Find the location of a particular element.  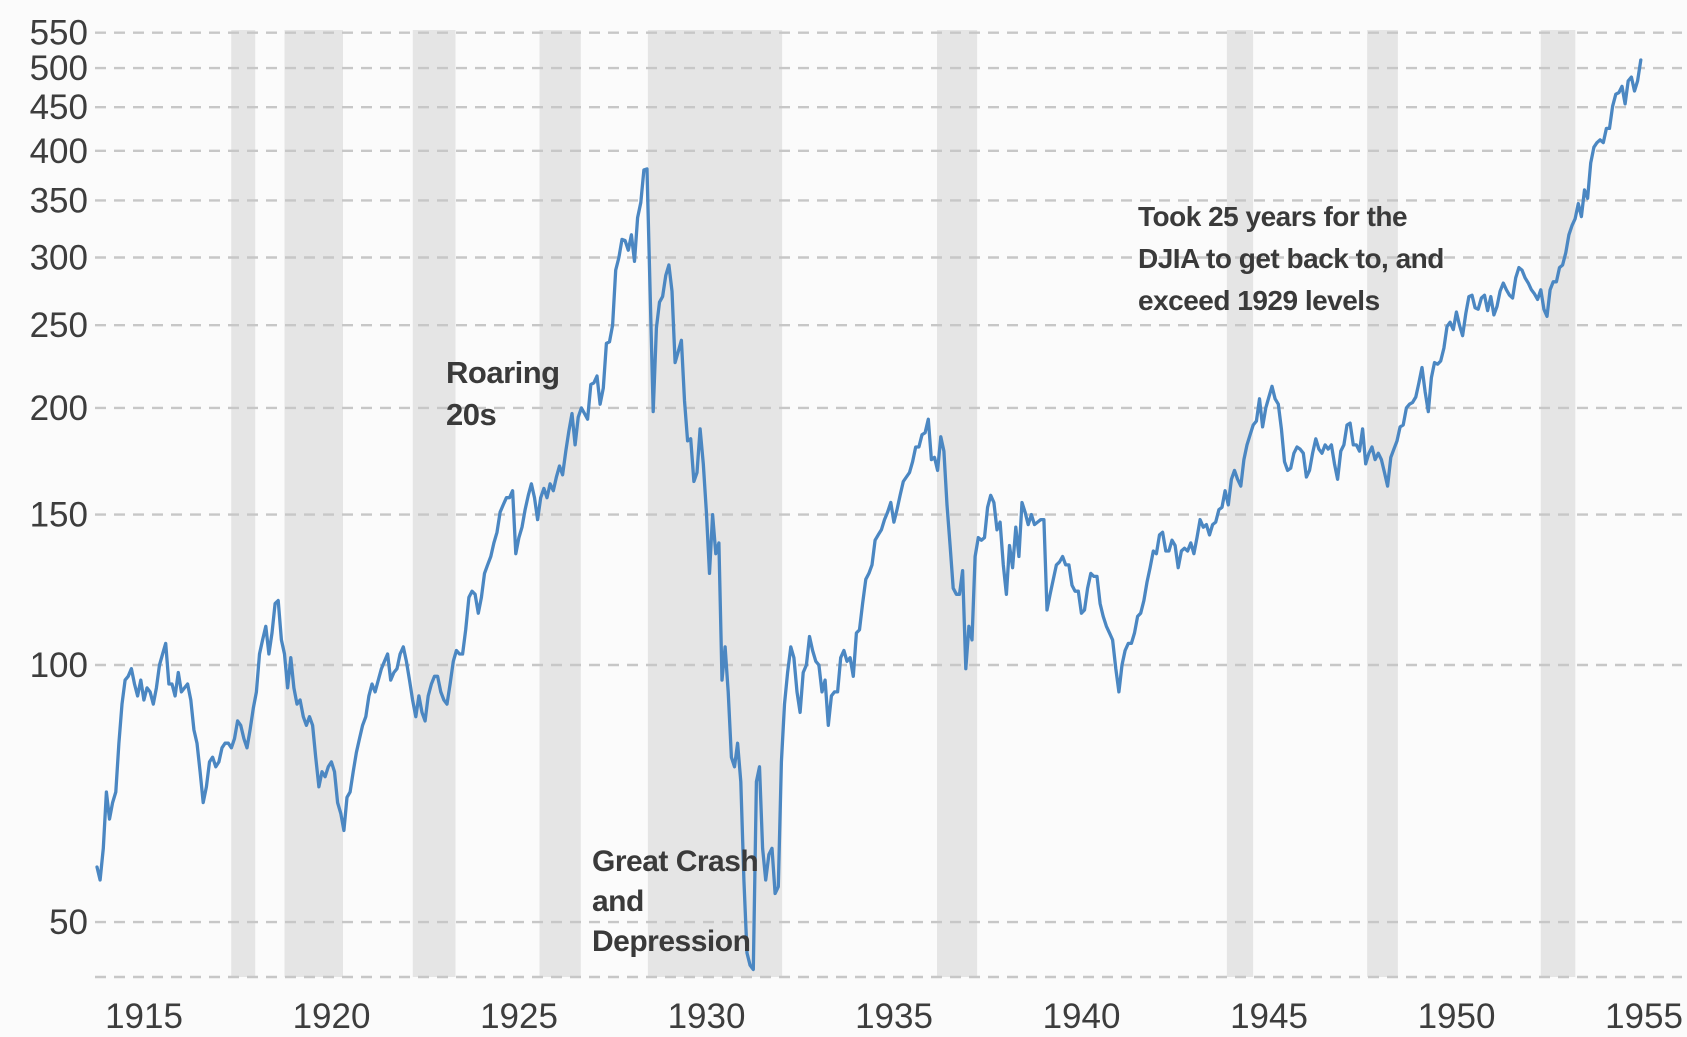

x-tick-label: 1915 is located at coordinates (144, 1016).